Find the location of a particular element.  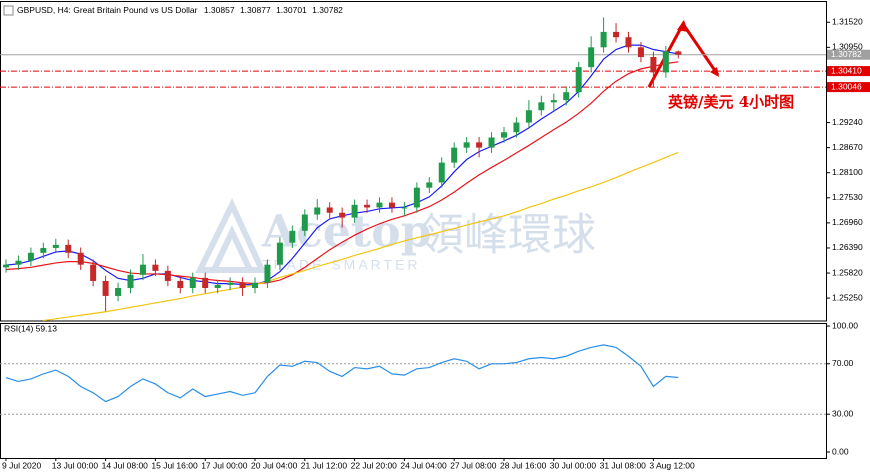

x-tick-label: 30 Jul 00:00 is located at coordinates (573, 465).